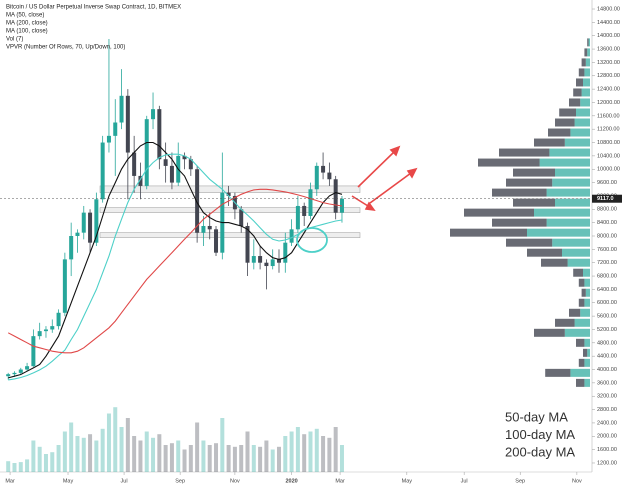 This screenshot has width=622, height=491. Describe the element at coordinates (608, 130) in the screenshot. I see `y-tick-label: 11200.00` at that location.